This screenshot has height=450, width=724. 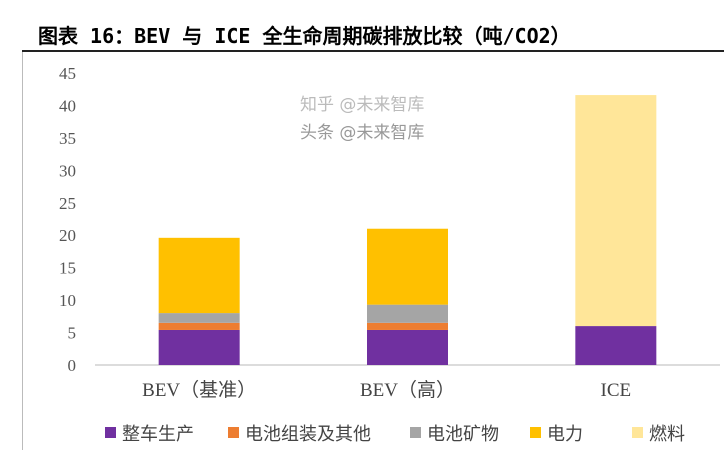 What do you see at coordinates (304, 36) in the screenshot?
I see `chart-title: 图表 16：BEV 与 ICE 全生命周期碳排放比较（吨/CO2）` at bounding box center [304, 36].